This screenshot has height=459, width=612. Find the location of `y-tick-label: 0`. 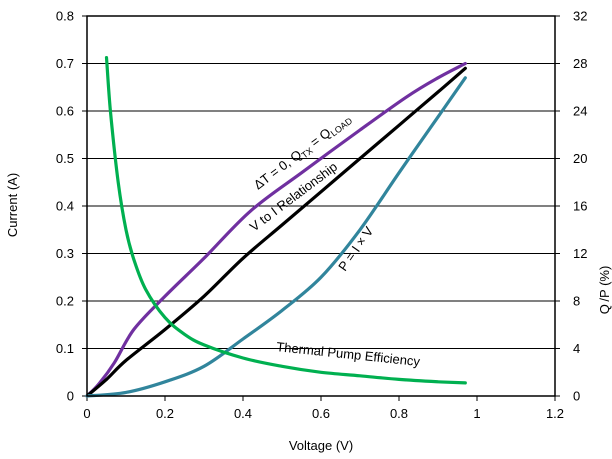

y-tick-label: 0 is located at coordinates (70, 396).